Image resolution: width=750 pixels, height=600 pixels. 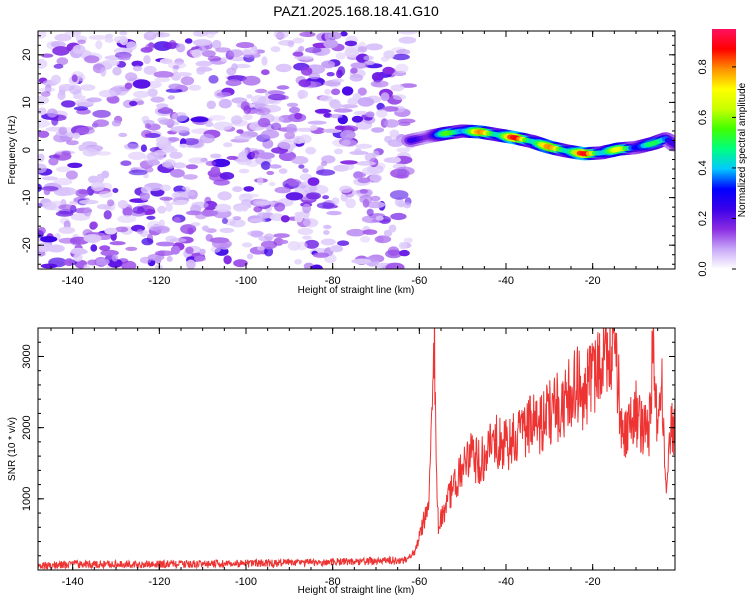 What do you see at coordinates (672, 145) in the screenshot?
I see `heatmap-signal-cell` at bounding box center [672, 145].